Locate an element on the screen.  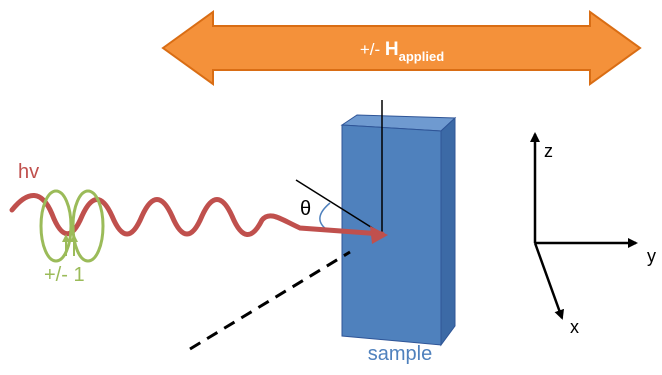
coordinate-axes: z y x is located at coordinates (593, 234).